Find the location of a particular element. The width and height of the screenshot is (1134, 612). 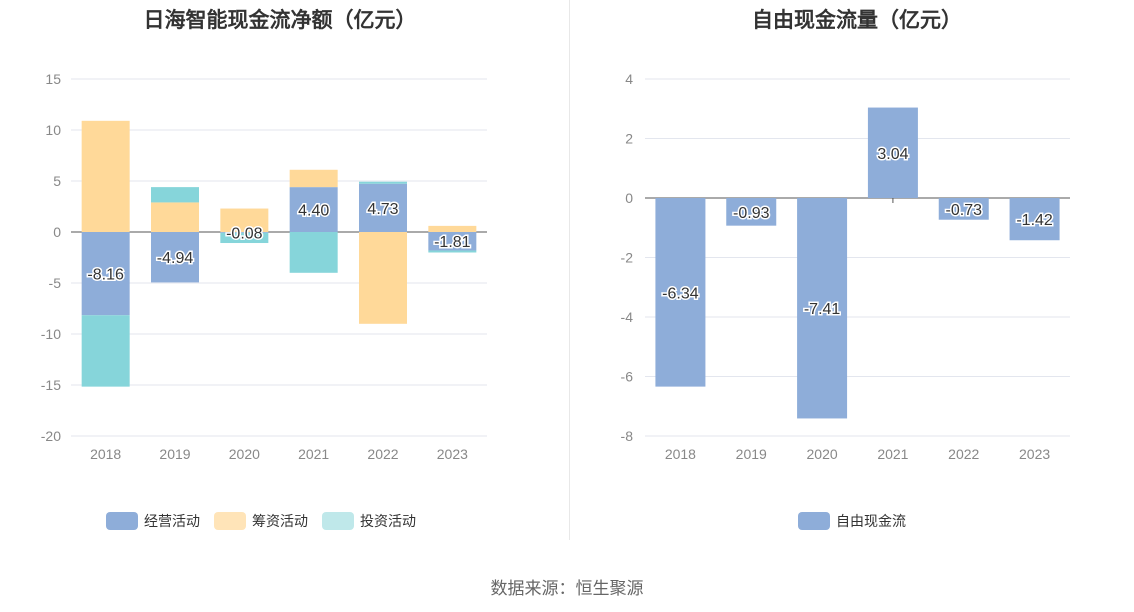

y-tick-label-1--2: -2 is located at coordinates (627, 258).